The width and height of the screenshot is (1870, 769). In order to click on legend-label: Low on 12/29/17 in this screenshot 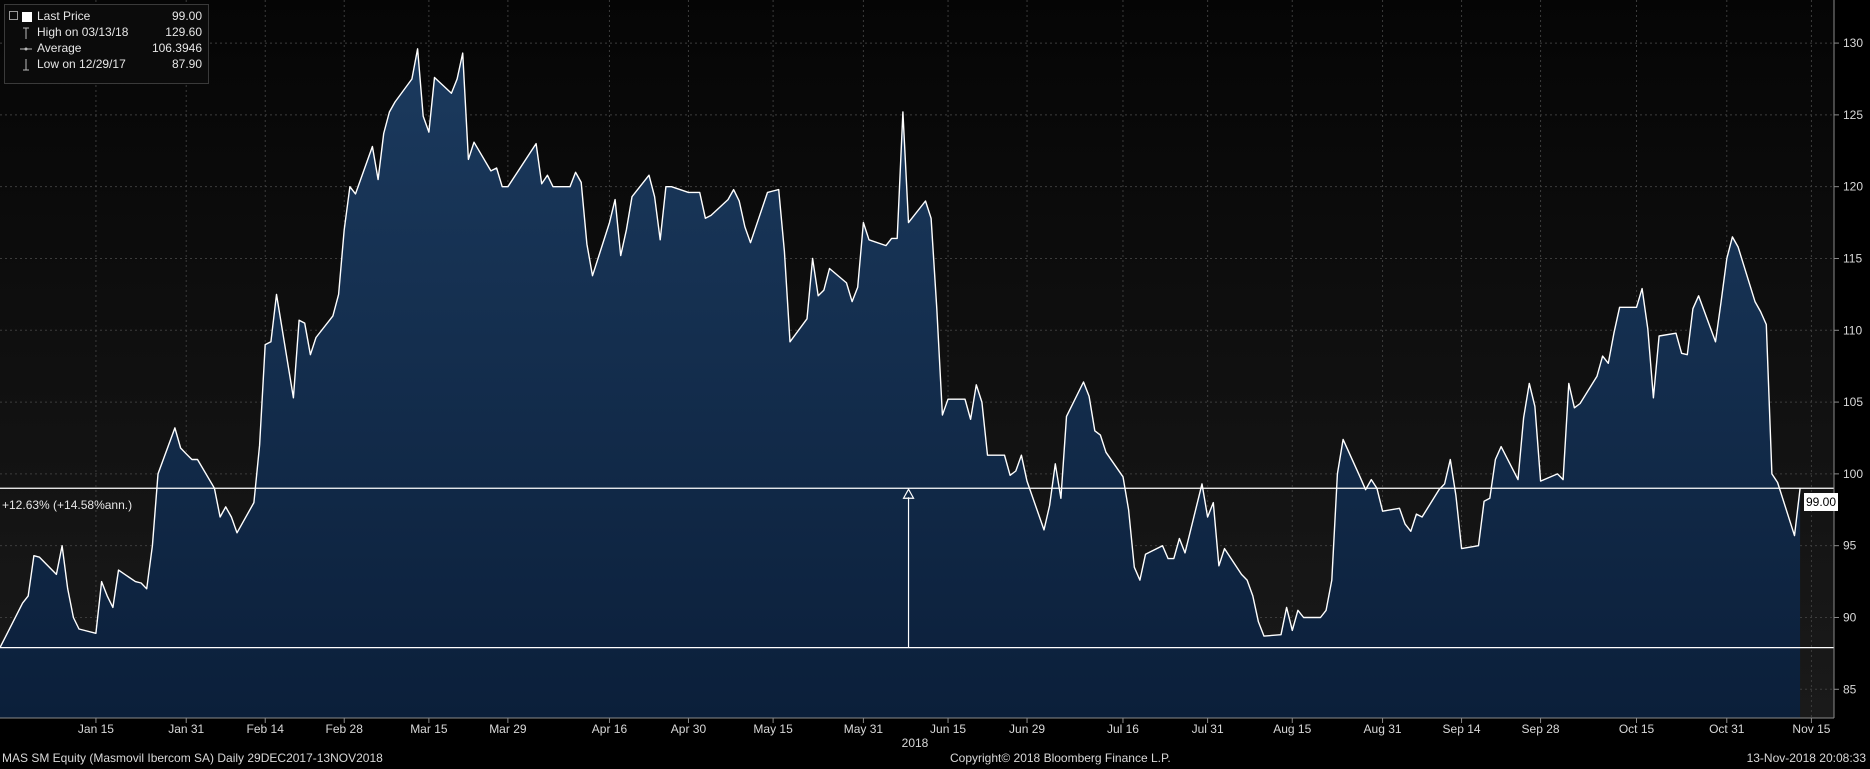, I will do `click(81, 64)`.